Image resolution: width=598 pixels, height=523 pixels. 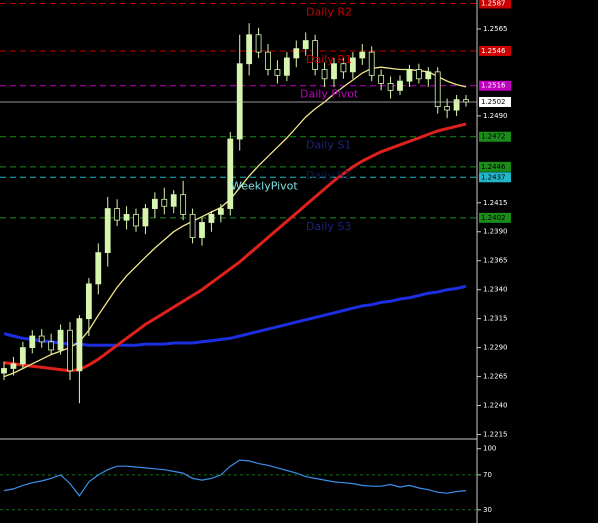 What do you see at coordinates (495, 406) in the screenshot?
I see `y-tick-label: 1.2240` at bounding box center [495, 406].